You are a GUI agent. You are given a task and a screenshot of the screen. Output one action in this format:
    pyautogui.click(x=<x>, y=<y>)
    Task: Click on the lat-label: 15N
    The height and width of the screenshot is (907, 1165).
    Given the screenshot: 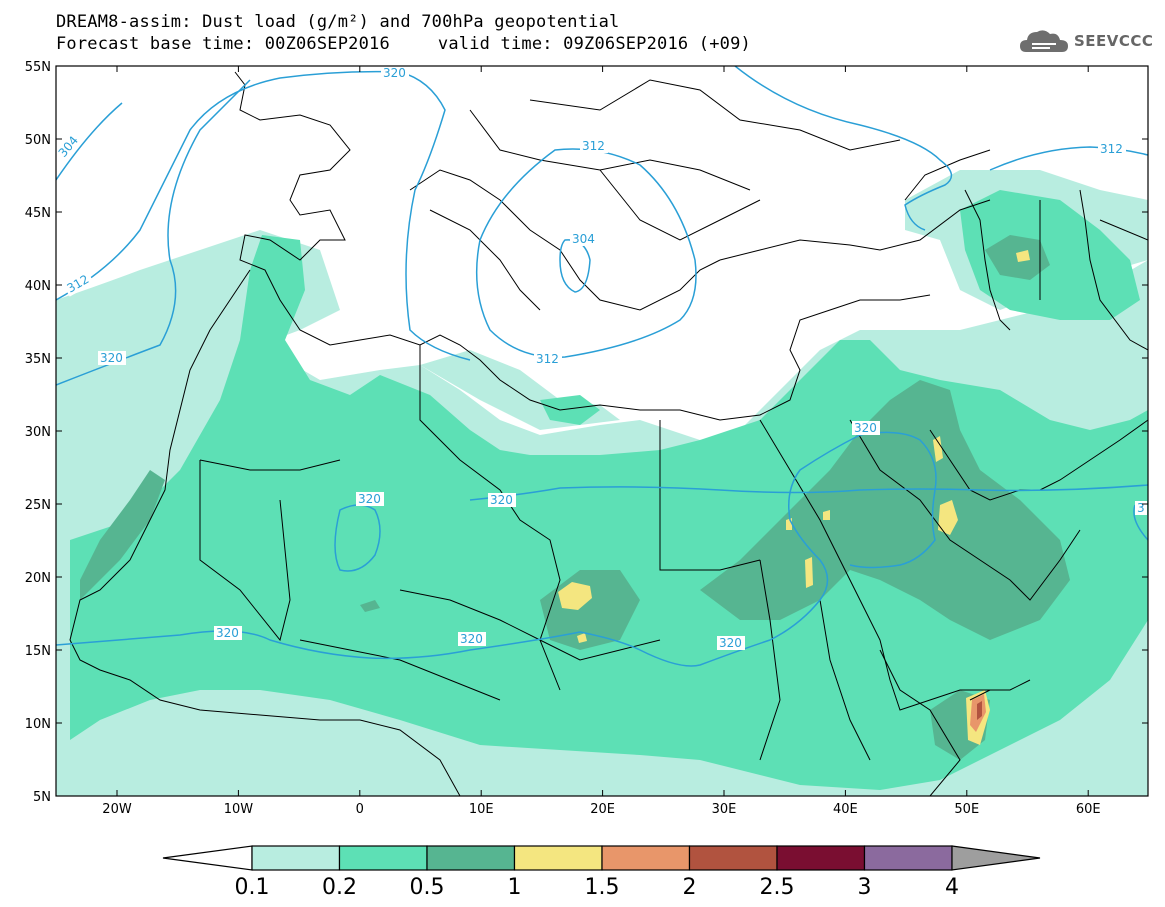 What is the action you would take?
    pyautogui.click(x=38, y=651)
    